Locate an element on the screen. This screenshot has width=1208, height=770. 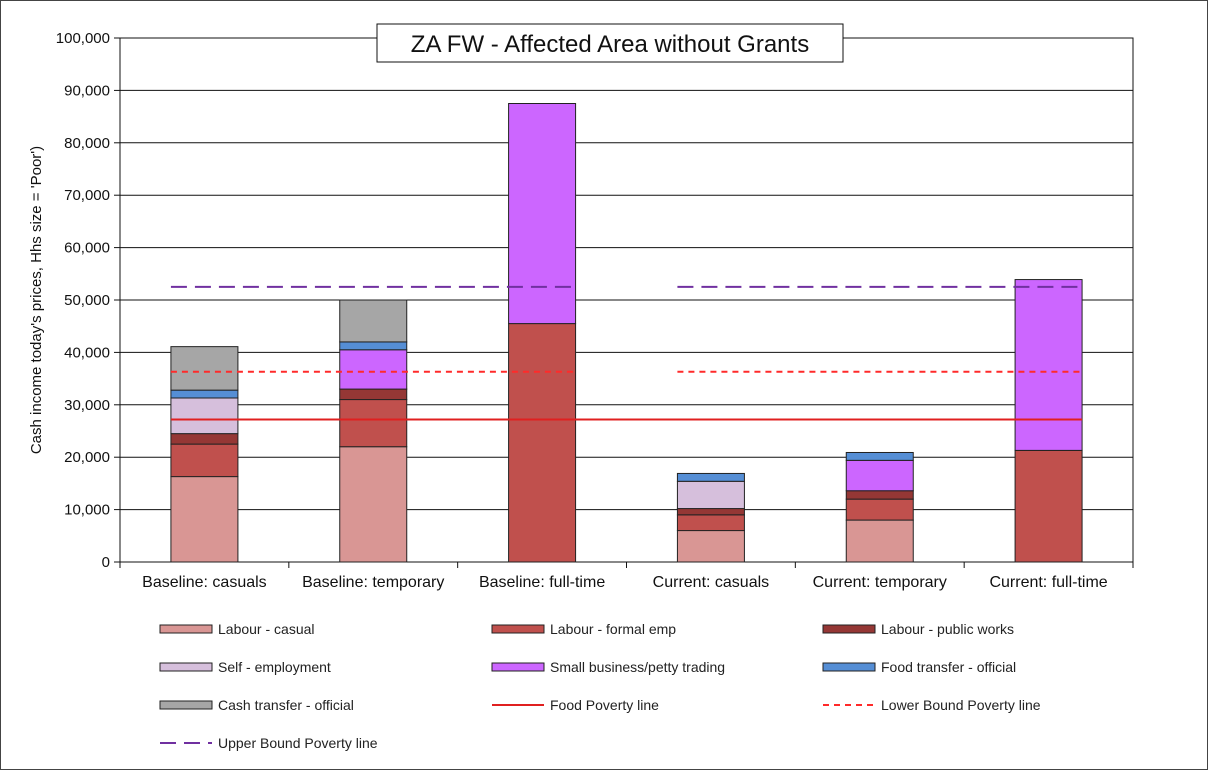
y-tick-label: 0 is located at coordinates (106, 562).